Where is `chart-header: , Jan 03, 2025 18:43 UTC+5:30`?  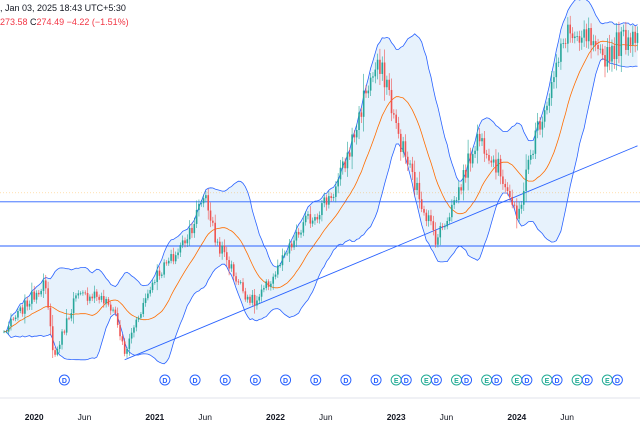
chart-header: , Jan 03, 2025 18:43 UTC+5:30 is located at coordinates (63, 8).